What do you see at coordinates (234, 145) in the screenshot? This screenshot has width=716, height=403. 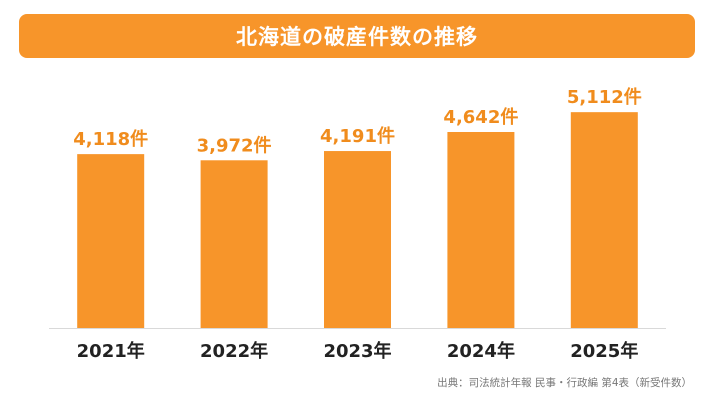 I see `data-label: 3,972件` at bounding box center [234, 145].